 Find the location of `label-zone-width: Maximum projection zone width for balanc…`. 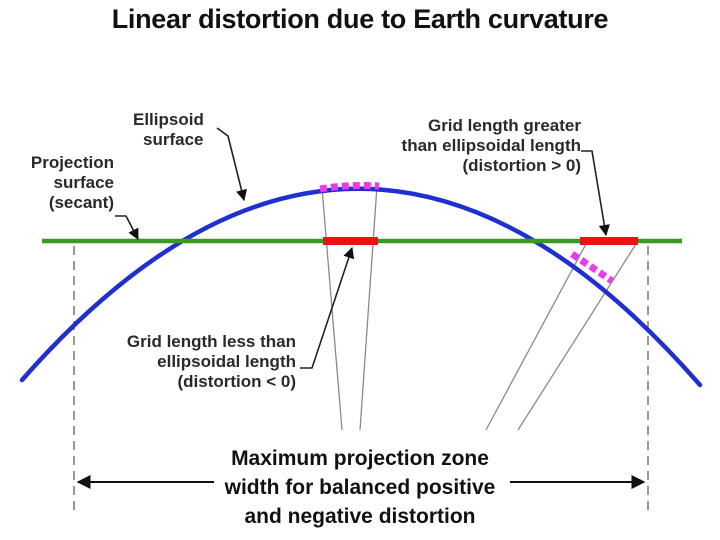

label-zone-width: Maximum projection zone width for balanc… is located at coordinates (360, 487).